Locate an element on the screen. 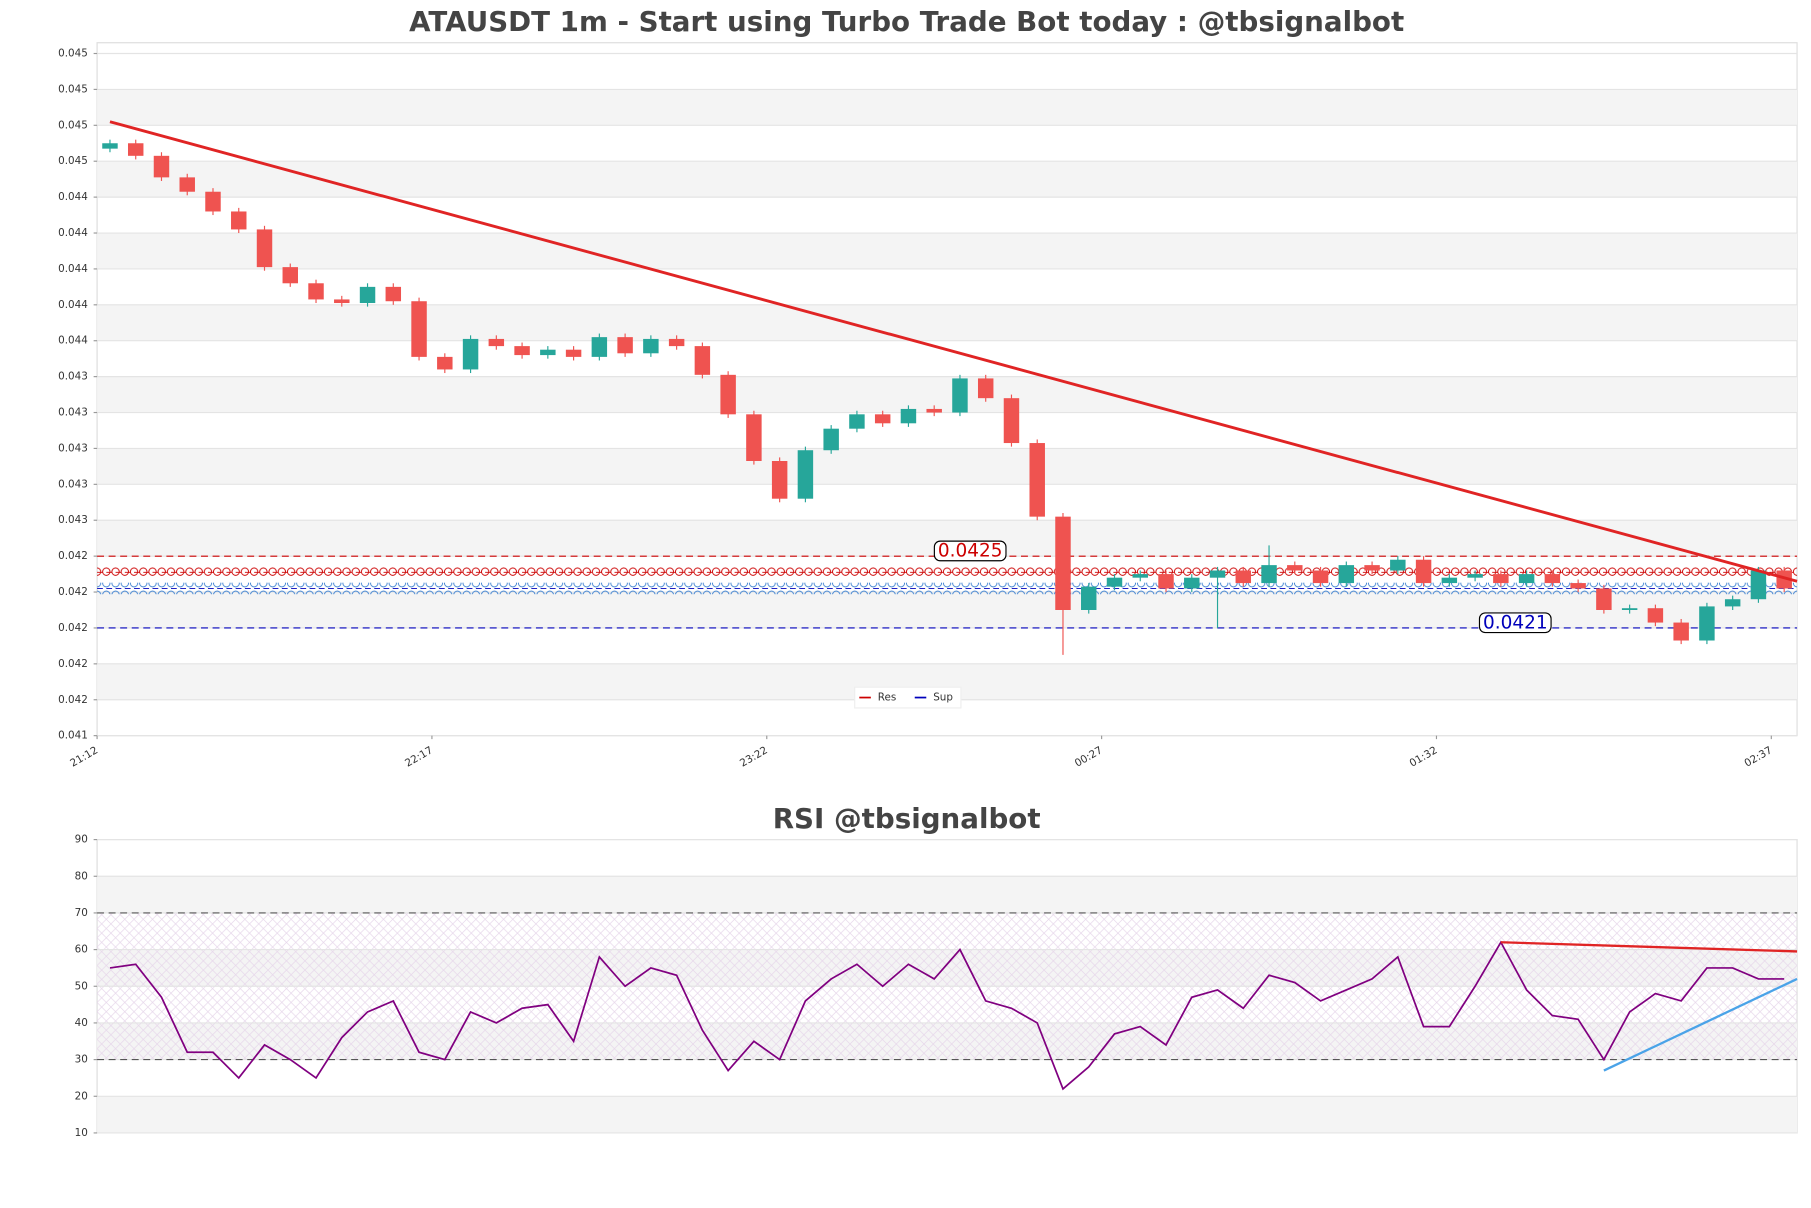 The height and width of the screenshot is (1208, 1811). rsi-title: RSI @tbsignalbot is located at coordinates (907, 818).